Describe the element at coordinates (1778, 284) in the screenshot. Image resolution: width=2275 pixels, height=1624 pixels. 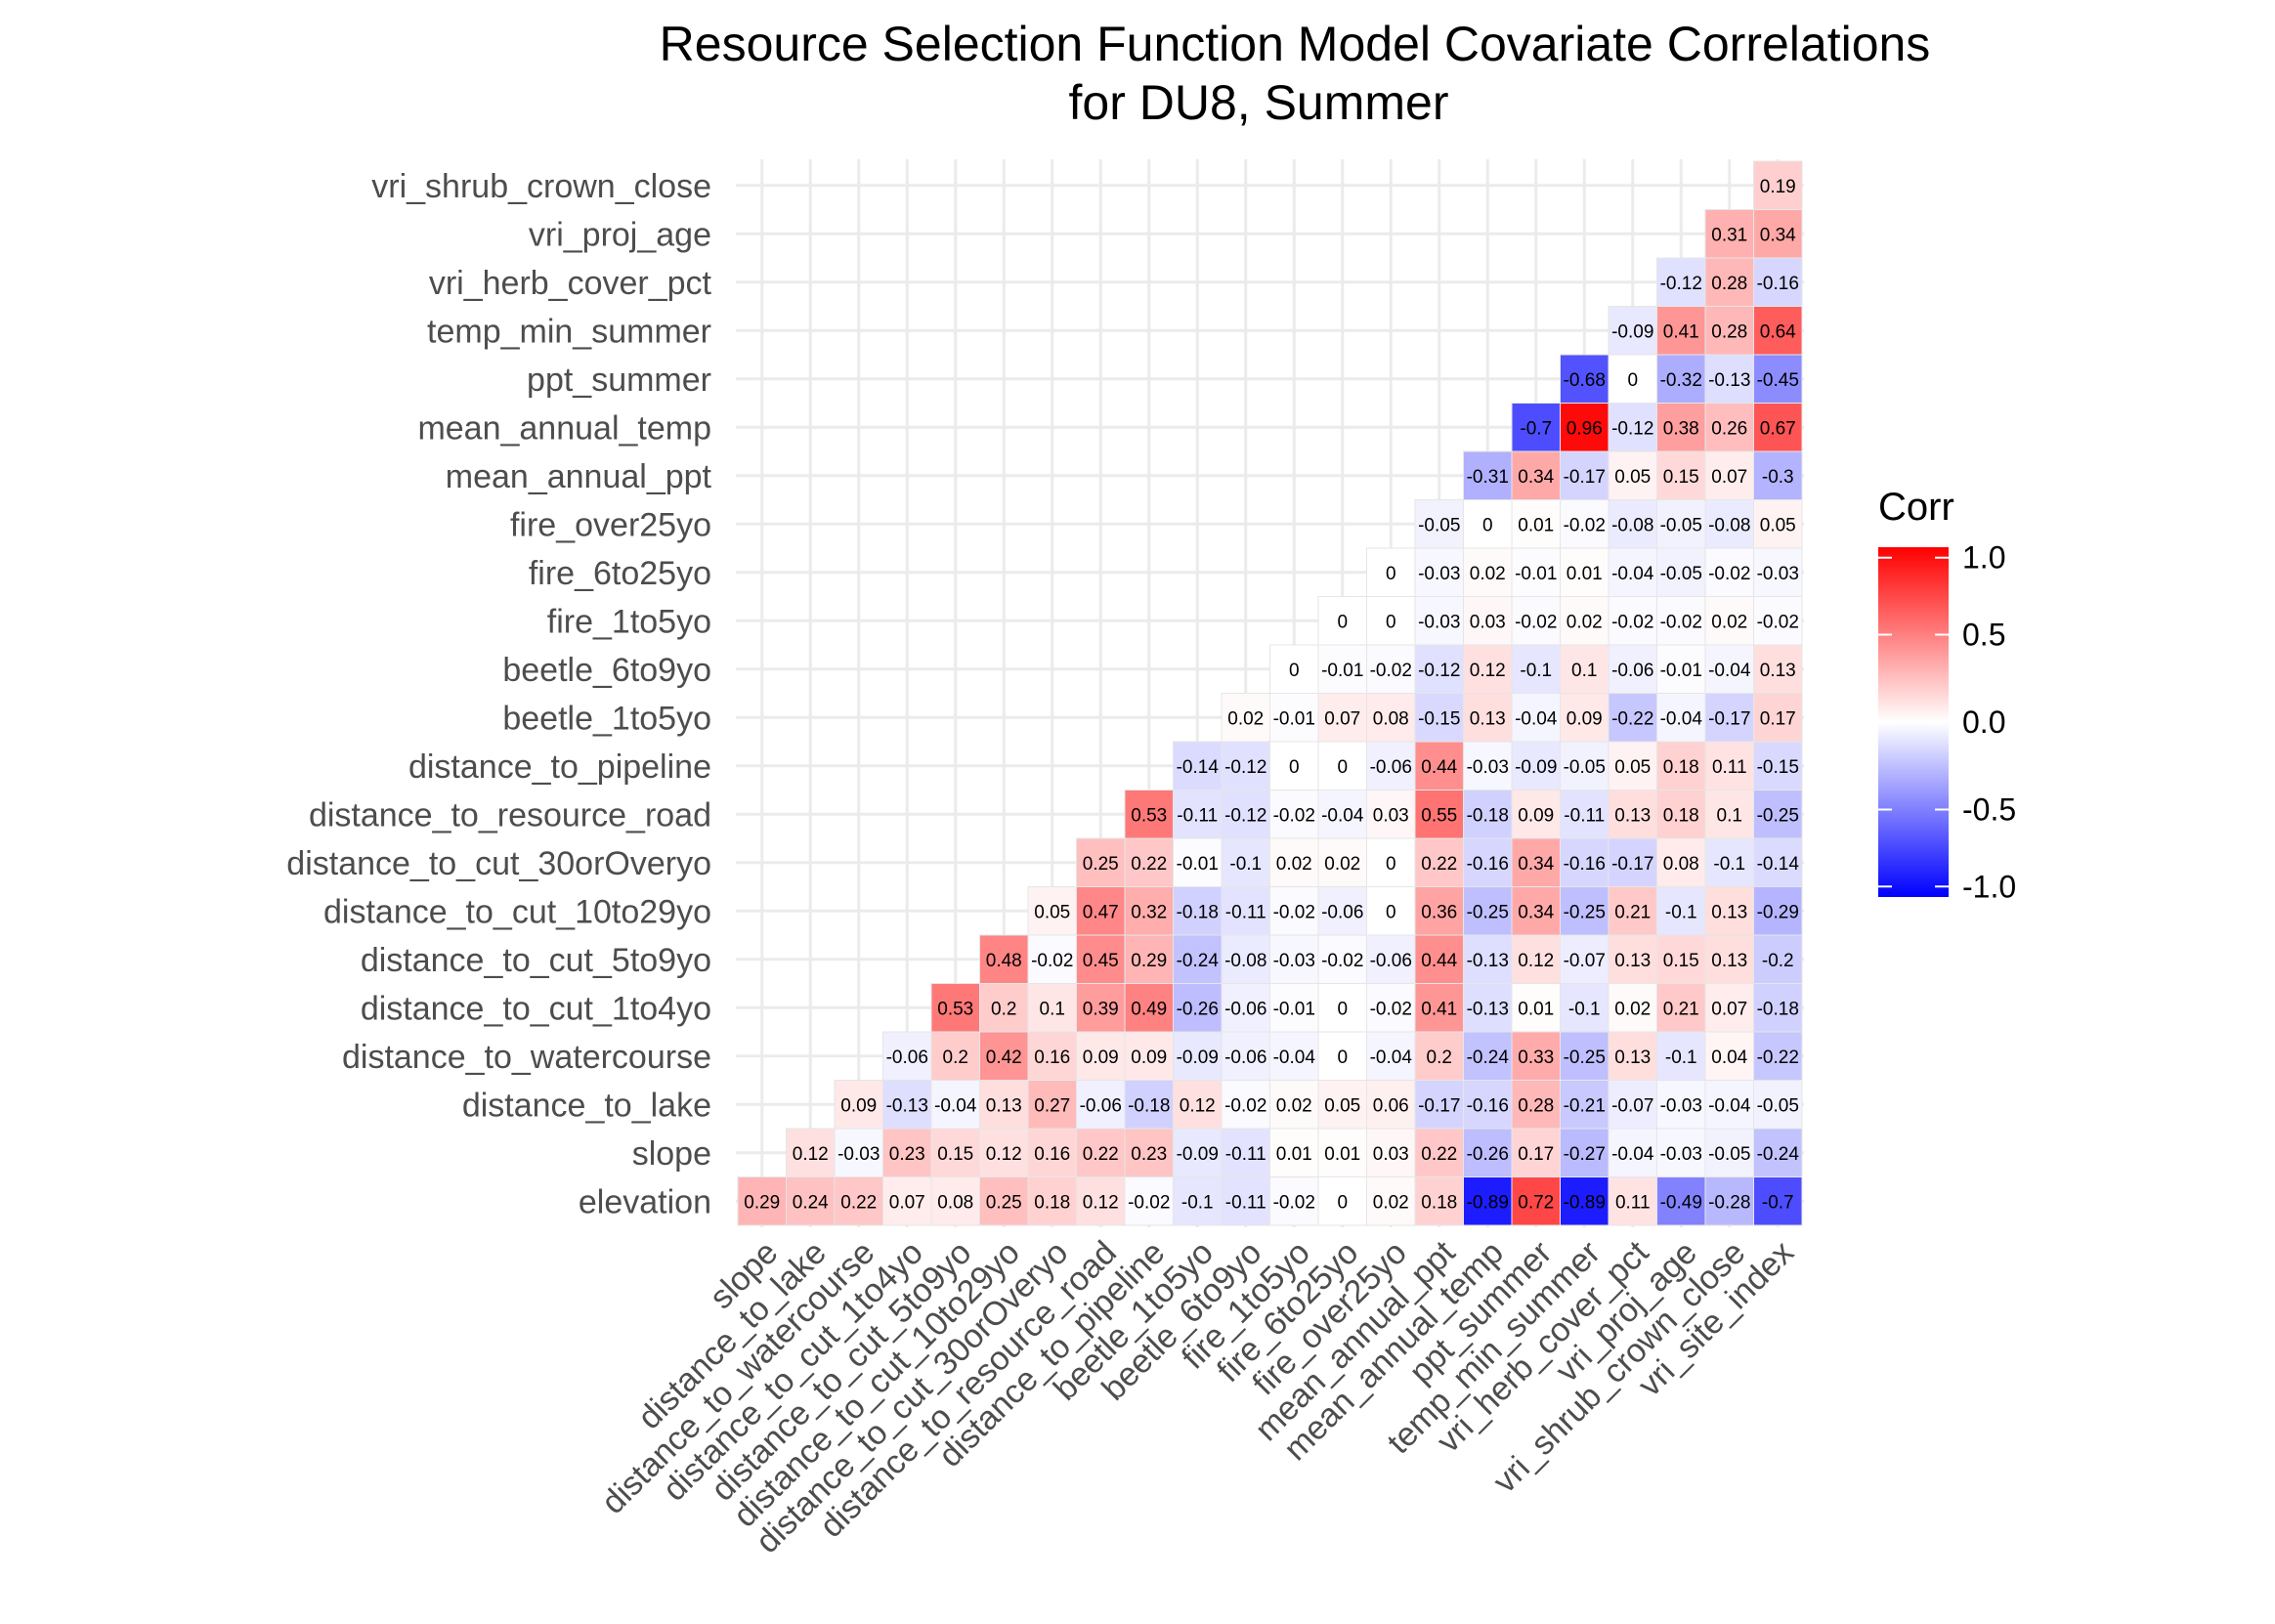
I see `heatmap-cell-label: -0.16` at that location.